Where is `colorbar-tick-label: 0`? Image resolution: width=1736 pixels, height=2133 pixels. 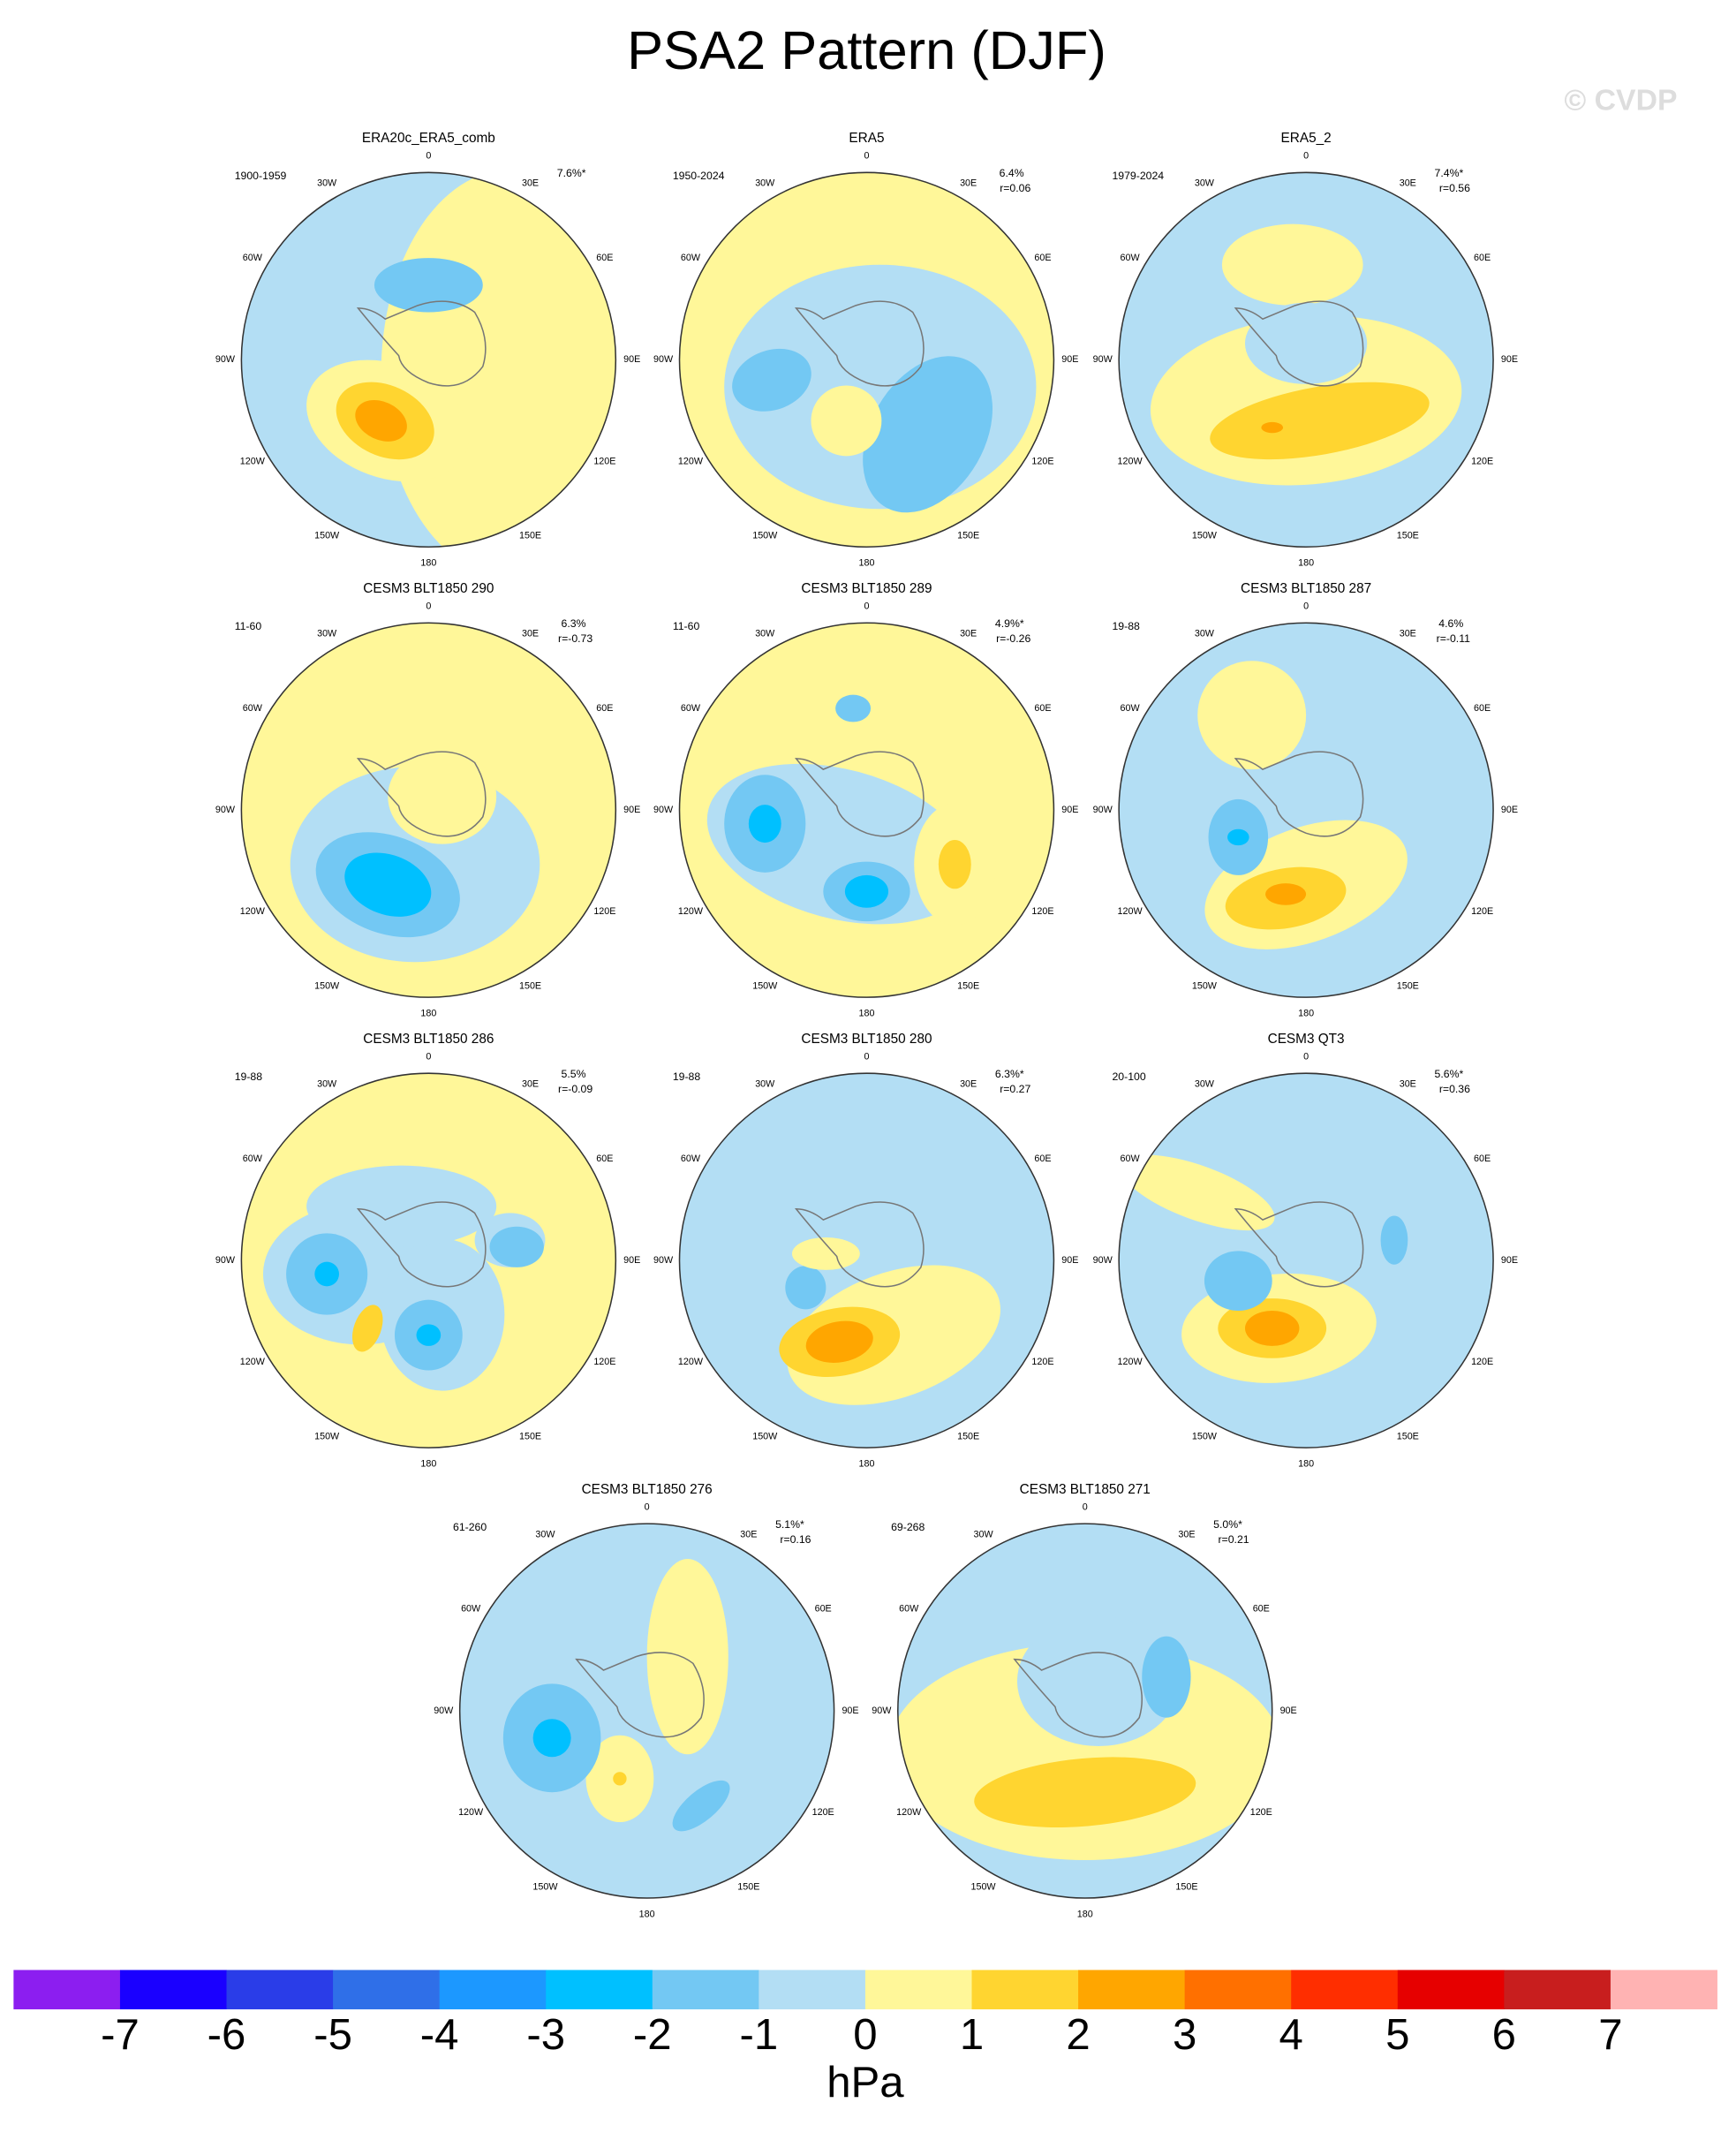 colorbar-tick-label: 0 is located at coordinates (865, 2035).